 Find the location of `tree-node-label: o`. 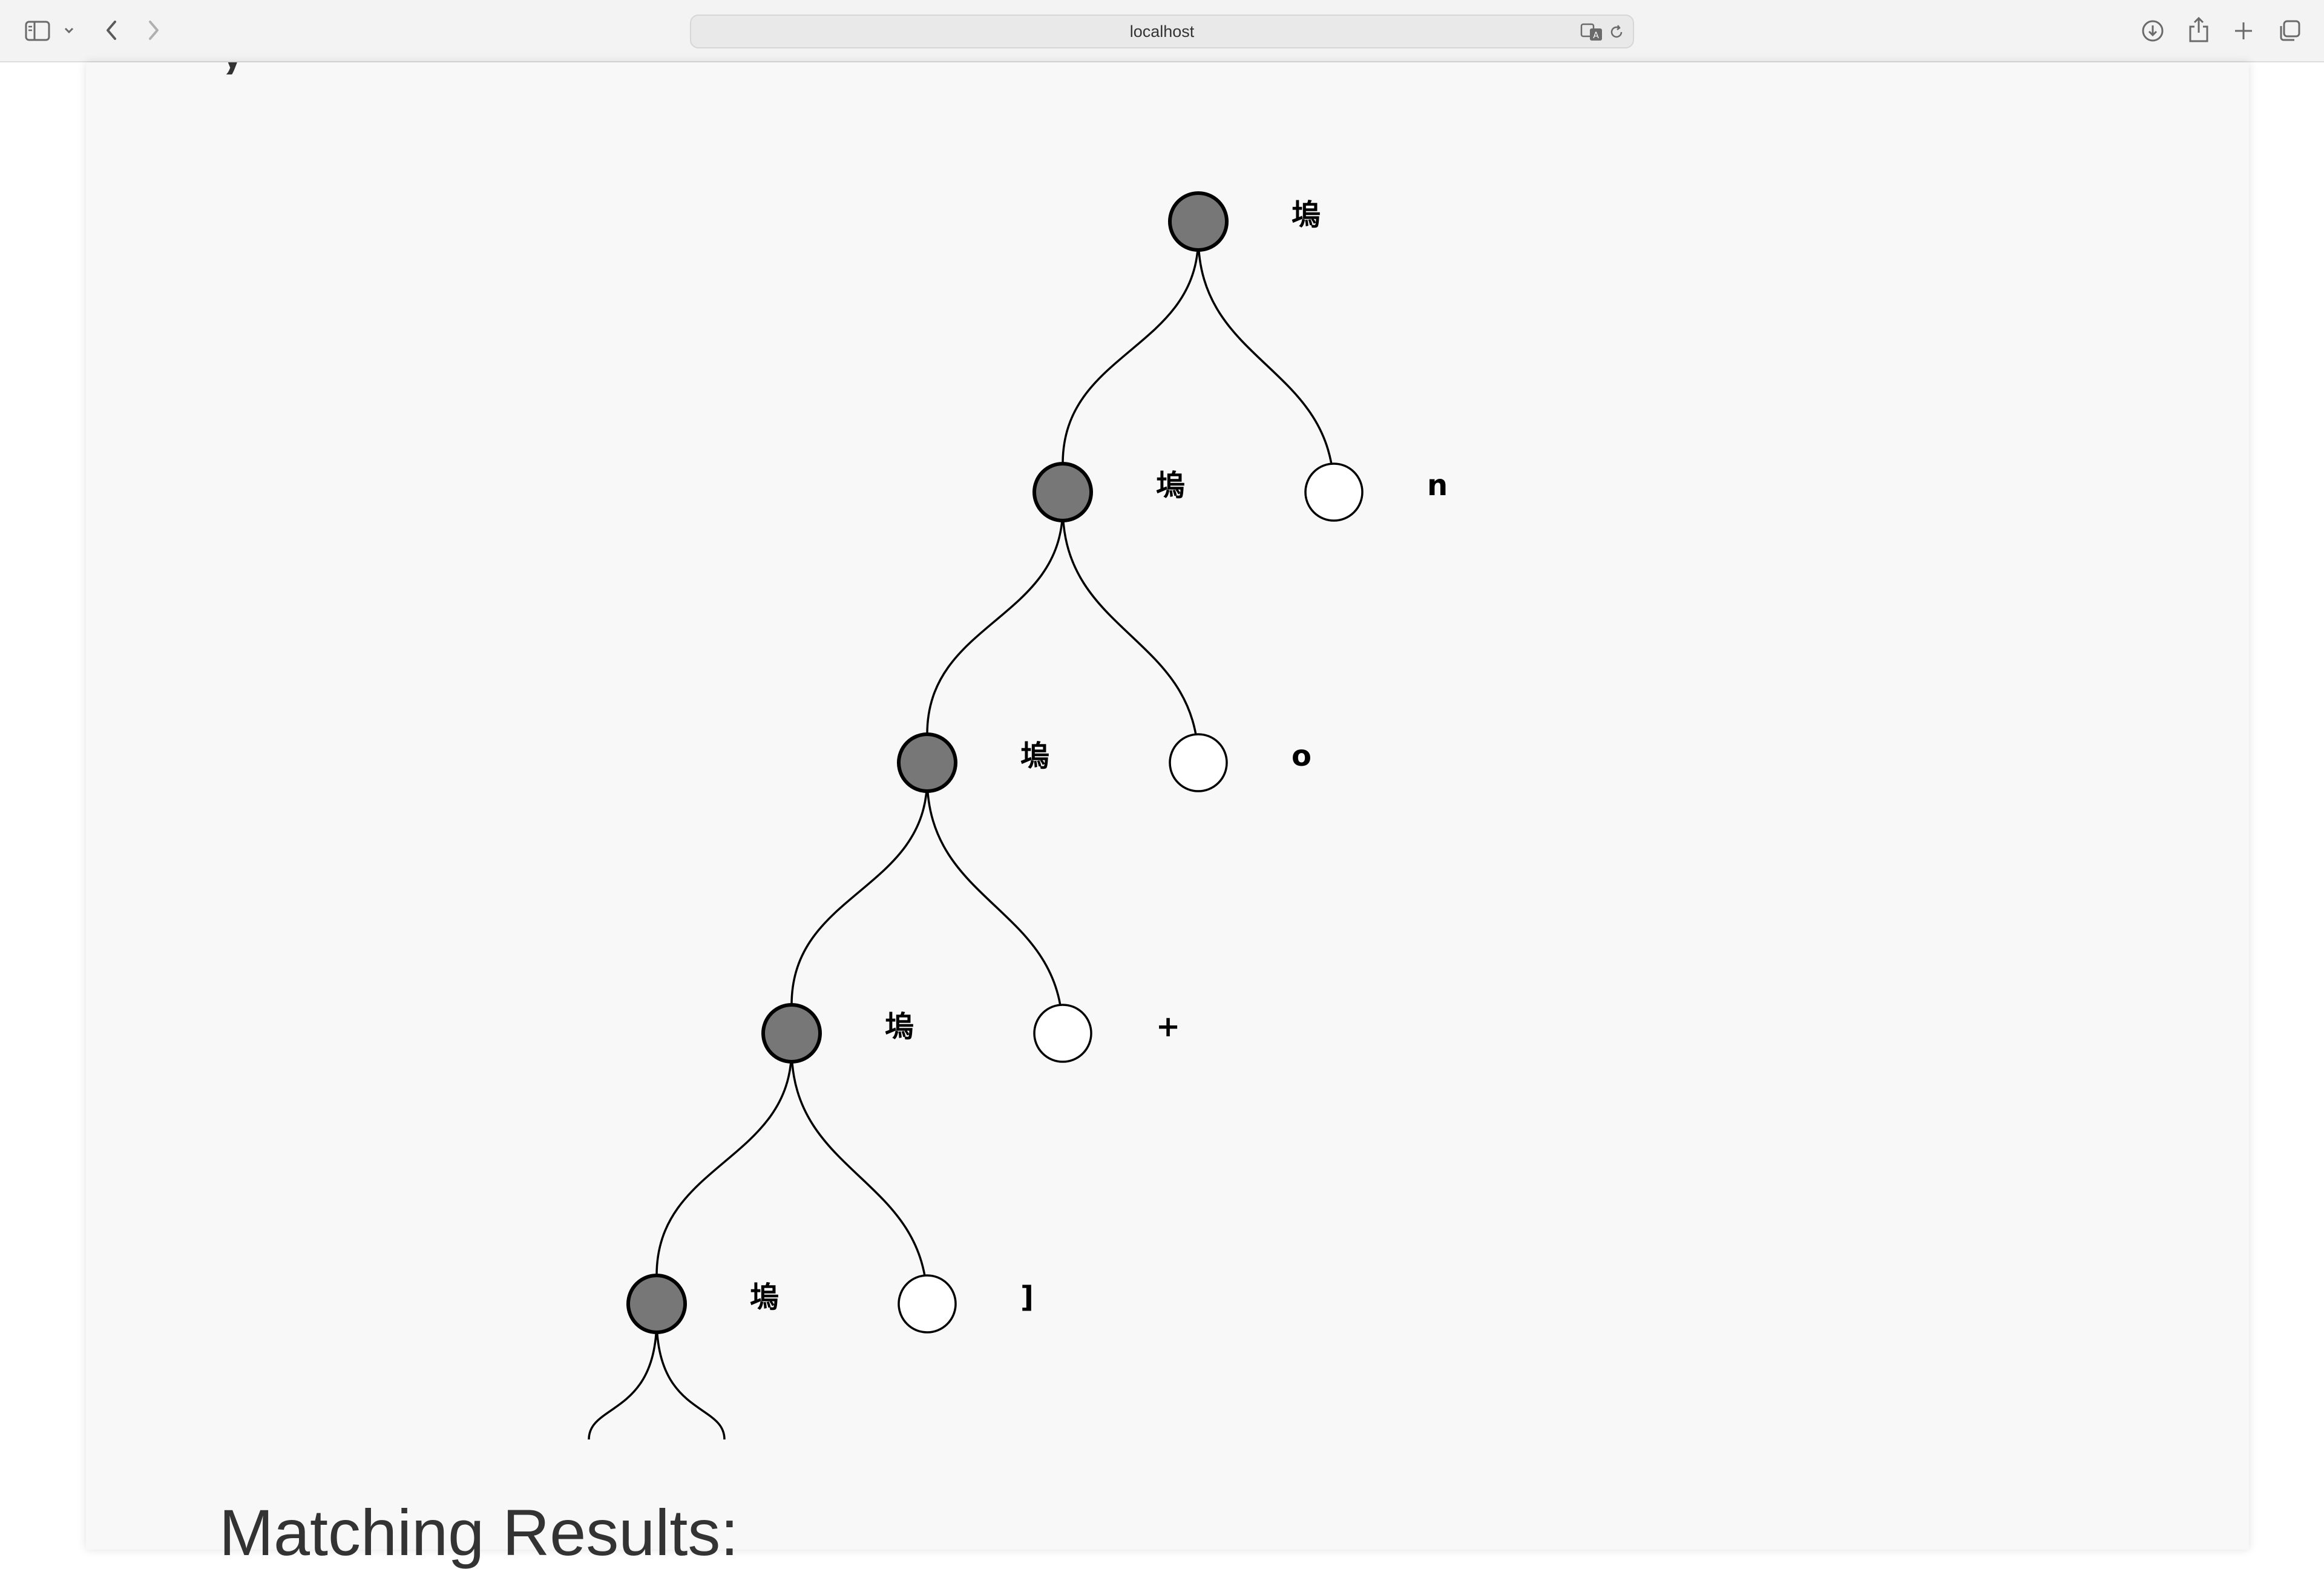

tree-node-label: o is located at coordinates (1301, 756).